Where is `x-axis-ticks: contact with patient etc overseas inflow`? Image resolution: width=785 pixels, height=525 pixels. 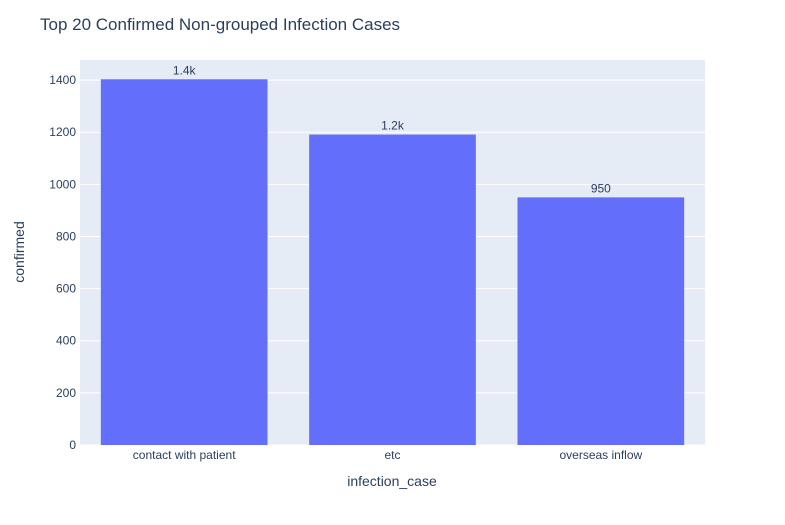
x-axis-ticks: contact with patient etc overseas inflow is located at coordinates (388, 455).